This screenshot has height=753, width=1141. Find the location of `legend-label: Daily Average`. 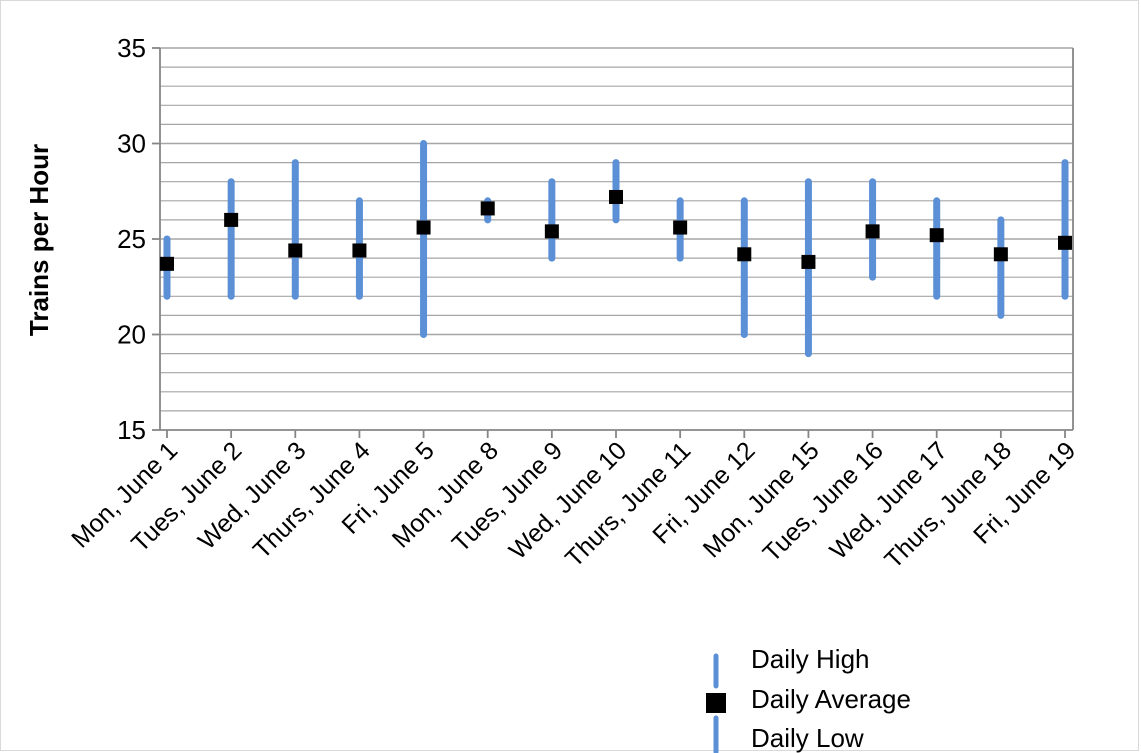

legend-label: Daily Average is located at coordinates (831, 699).